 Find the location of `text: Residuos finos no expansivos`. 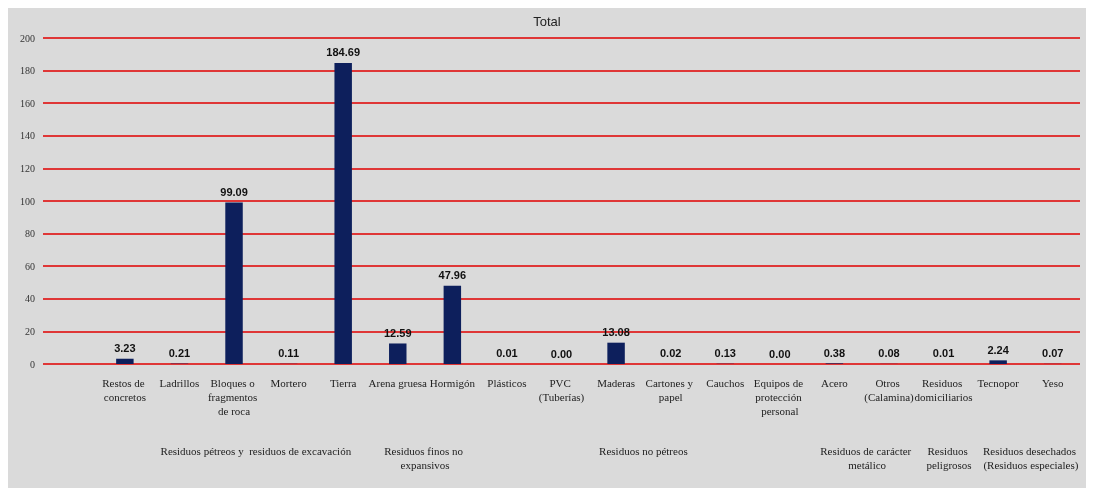

text: Residuos finos no expansivos is located at coordinates (425, 458).